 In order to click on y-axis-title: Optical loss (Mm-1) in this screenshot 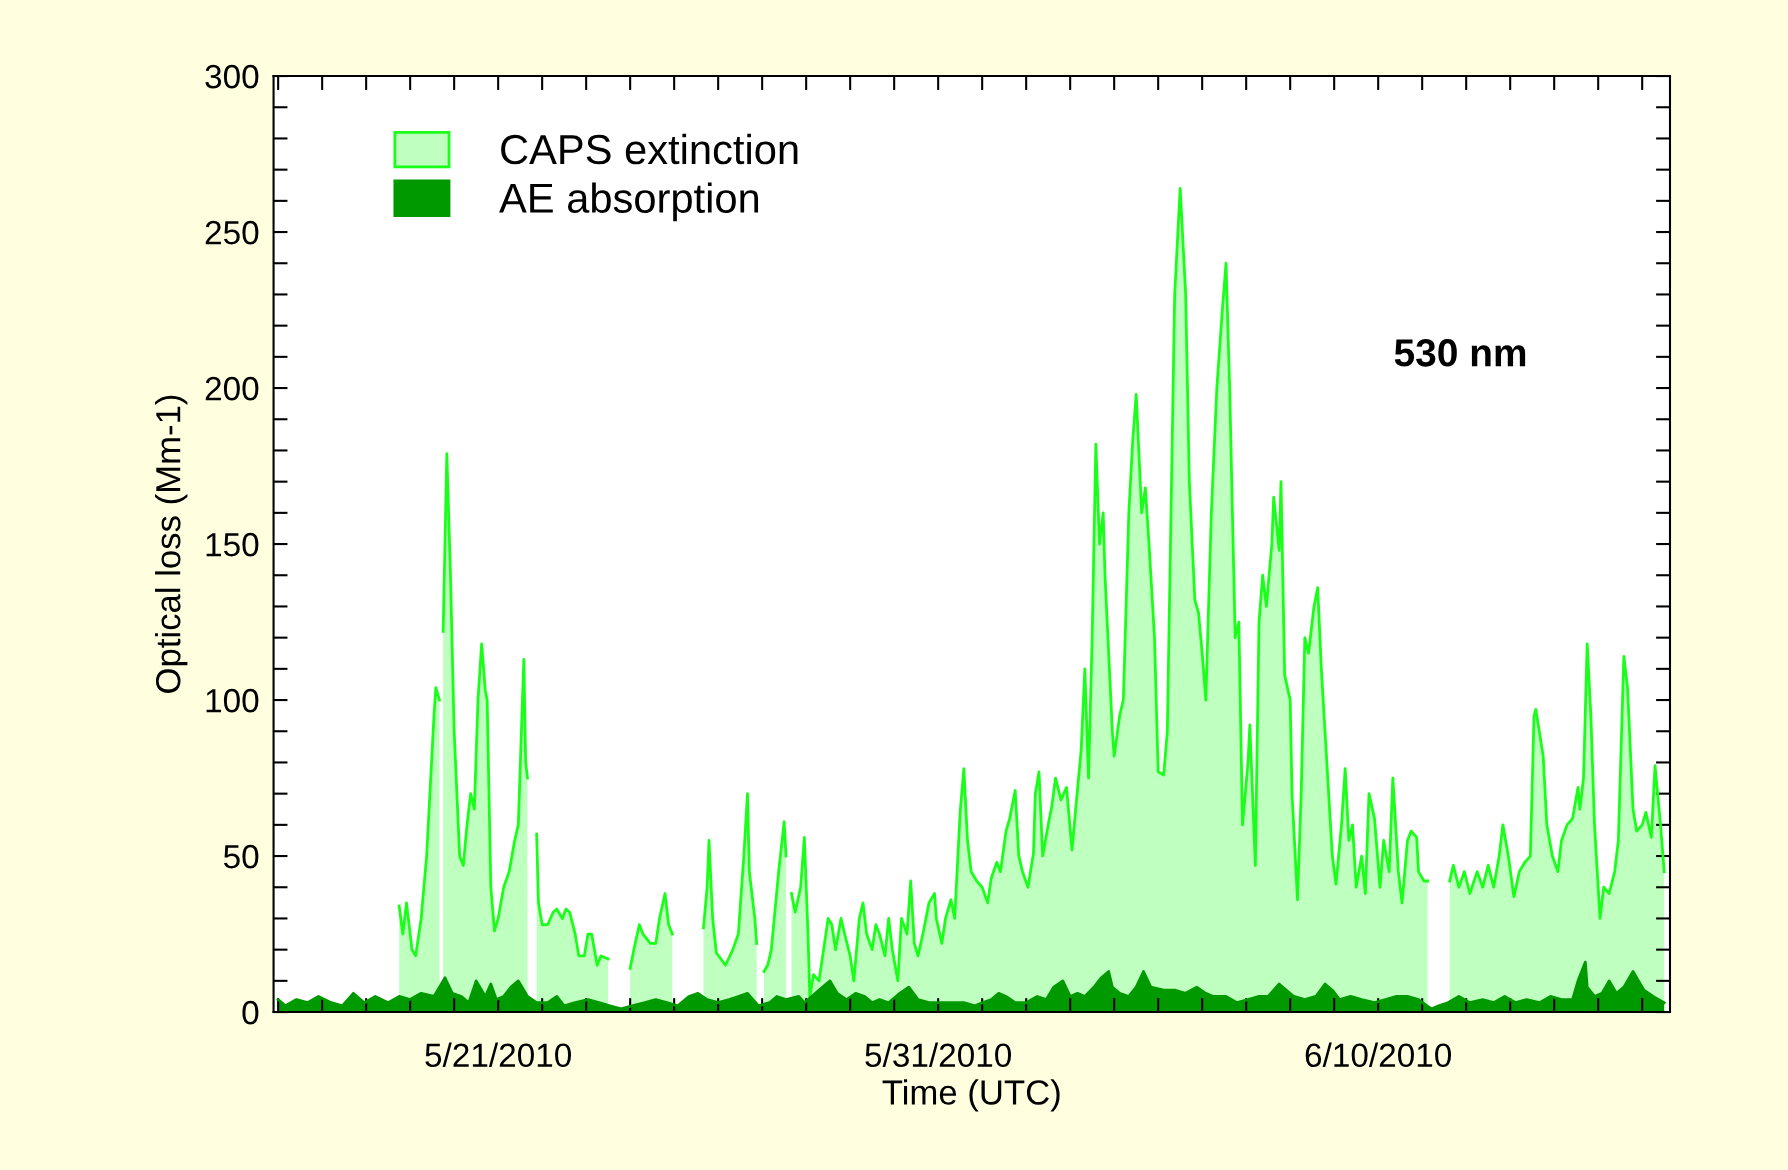, I will do `click(171, 544)`.